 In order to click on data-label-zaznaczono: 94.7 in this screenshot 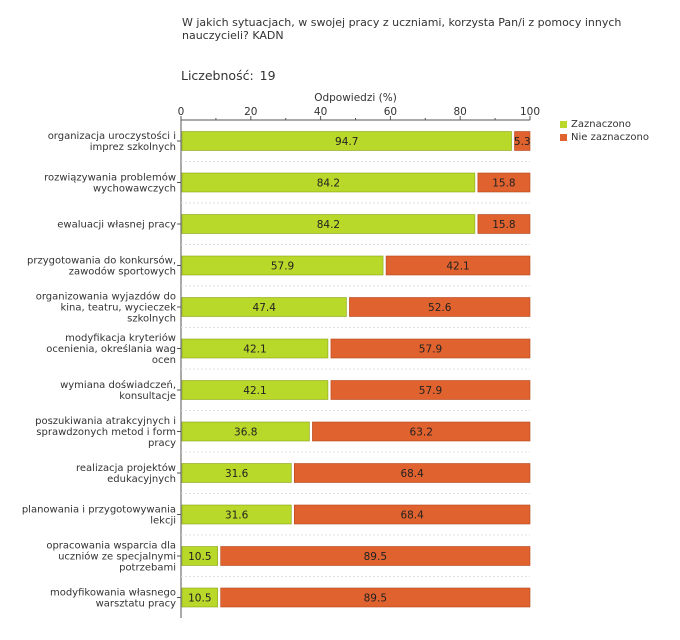, I will do `click(346, 142)`.